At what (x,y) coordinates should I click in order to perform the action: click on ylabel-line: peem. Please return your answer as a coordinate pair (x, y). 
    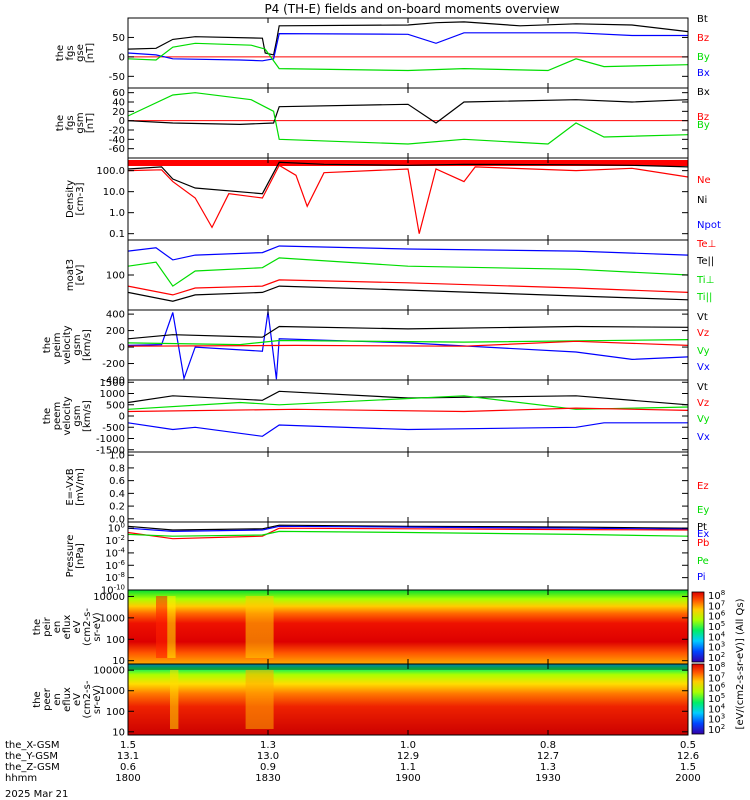
    Looking at the image, I should click on (57, 416).